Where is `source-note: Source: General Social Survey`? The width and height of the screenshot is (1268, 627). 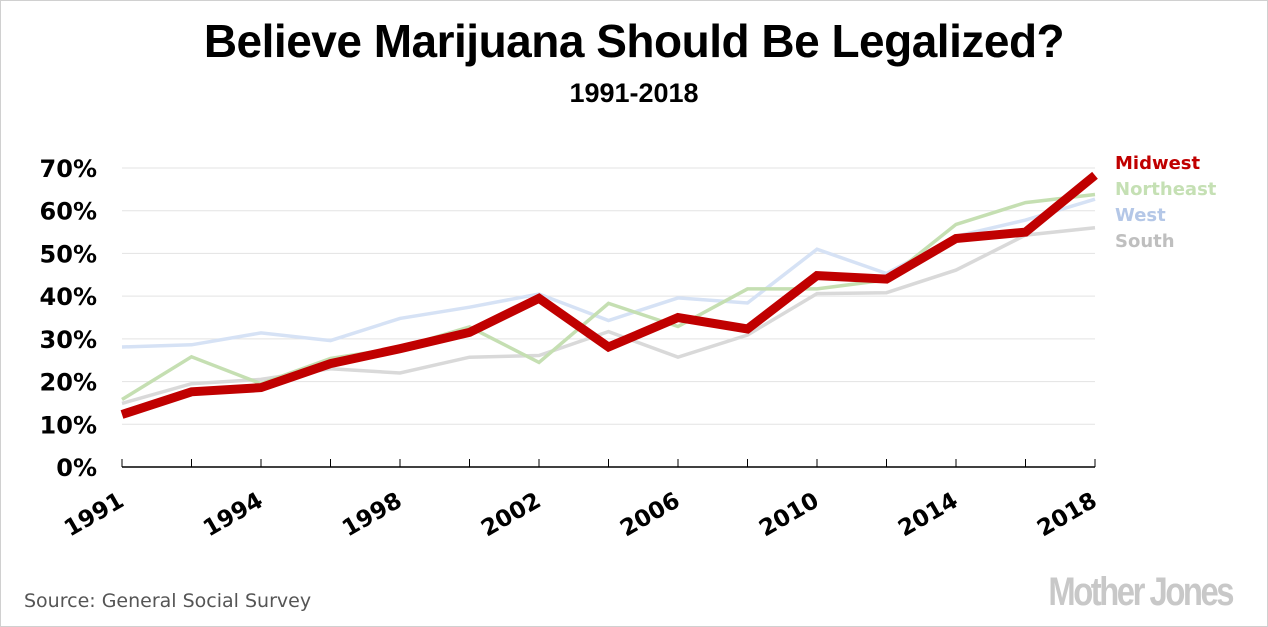 source-note: Source: General Social Survey is located at coordinates (168, 601).